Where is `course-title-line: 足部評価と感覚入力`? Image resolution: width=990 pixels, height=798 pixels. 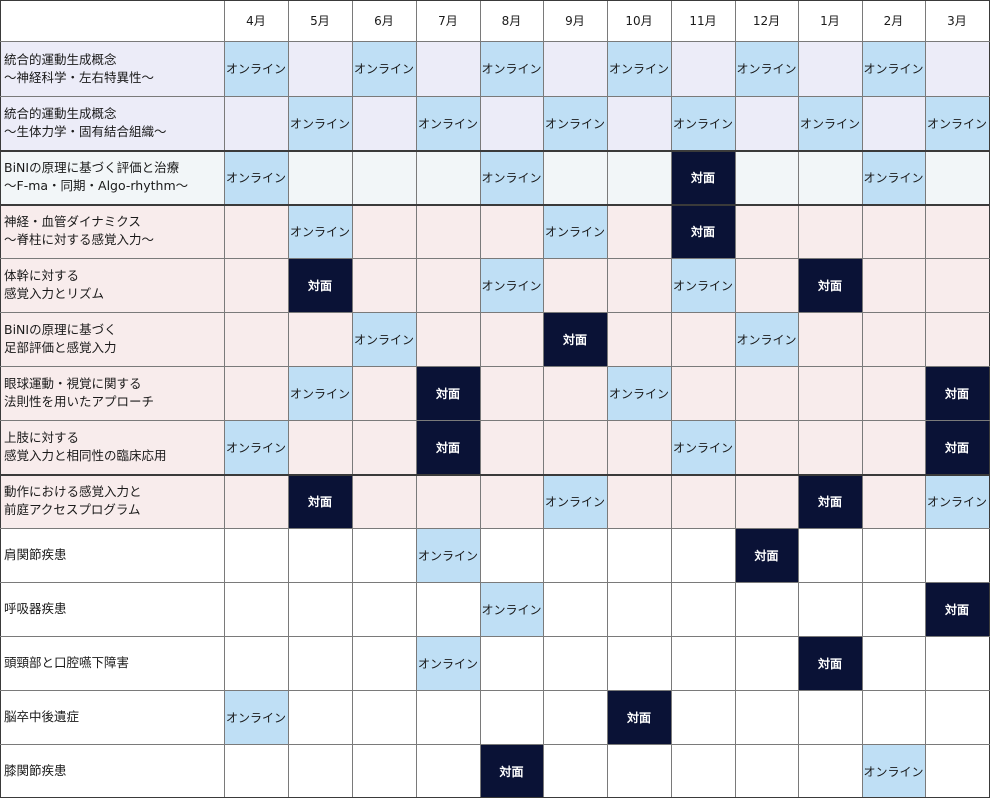
course-title-line: 足部評価と感覚入力 is located at coordinates (60, 347).